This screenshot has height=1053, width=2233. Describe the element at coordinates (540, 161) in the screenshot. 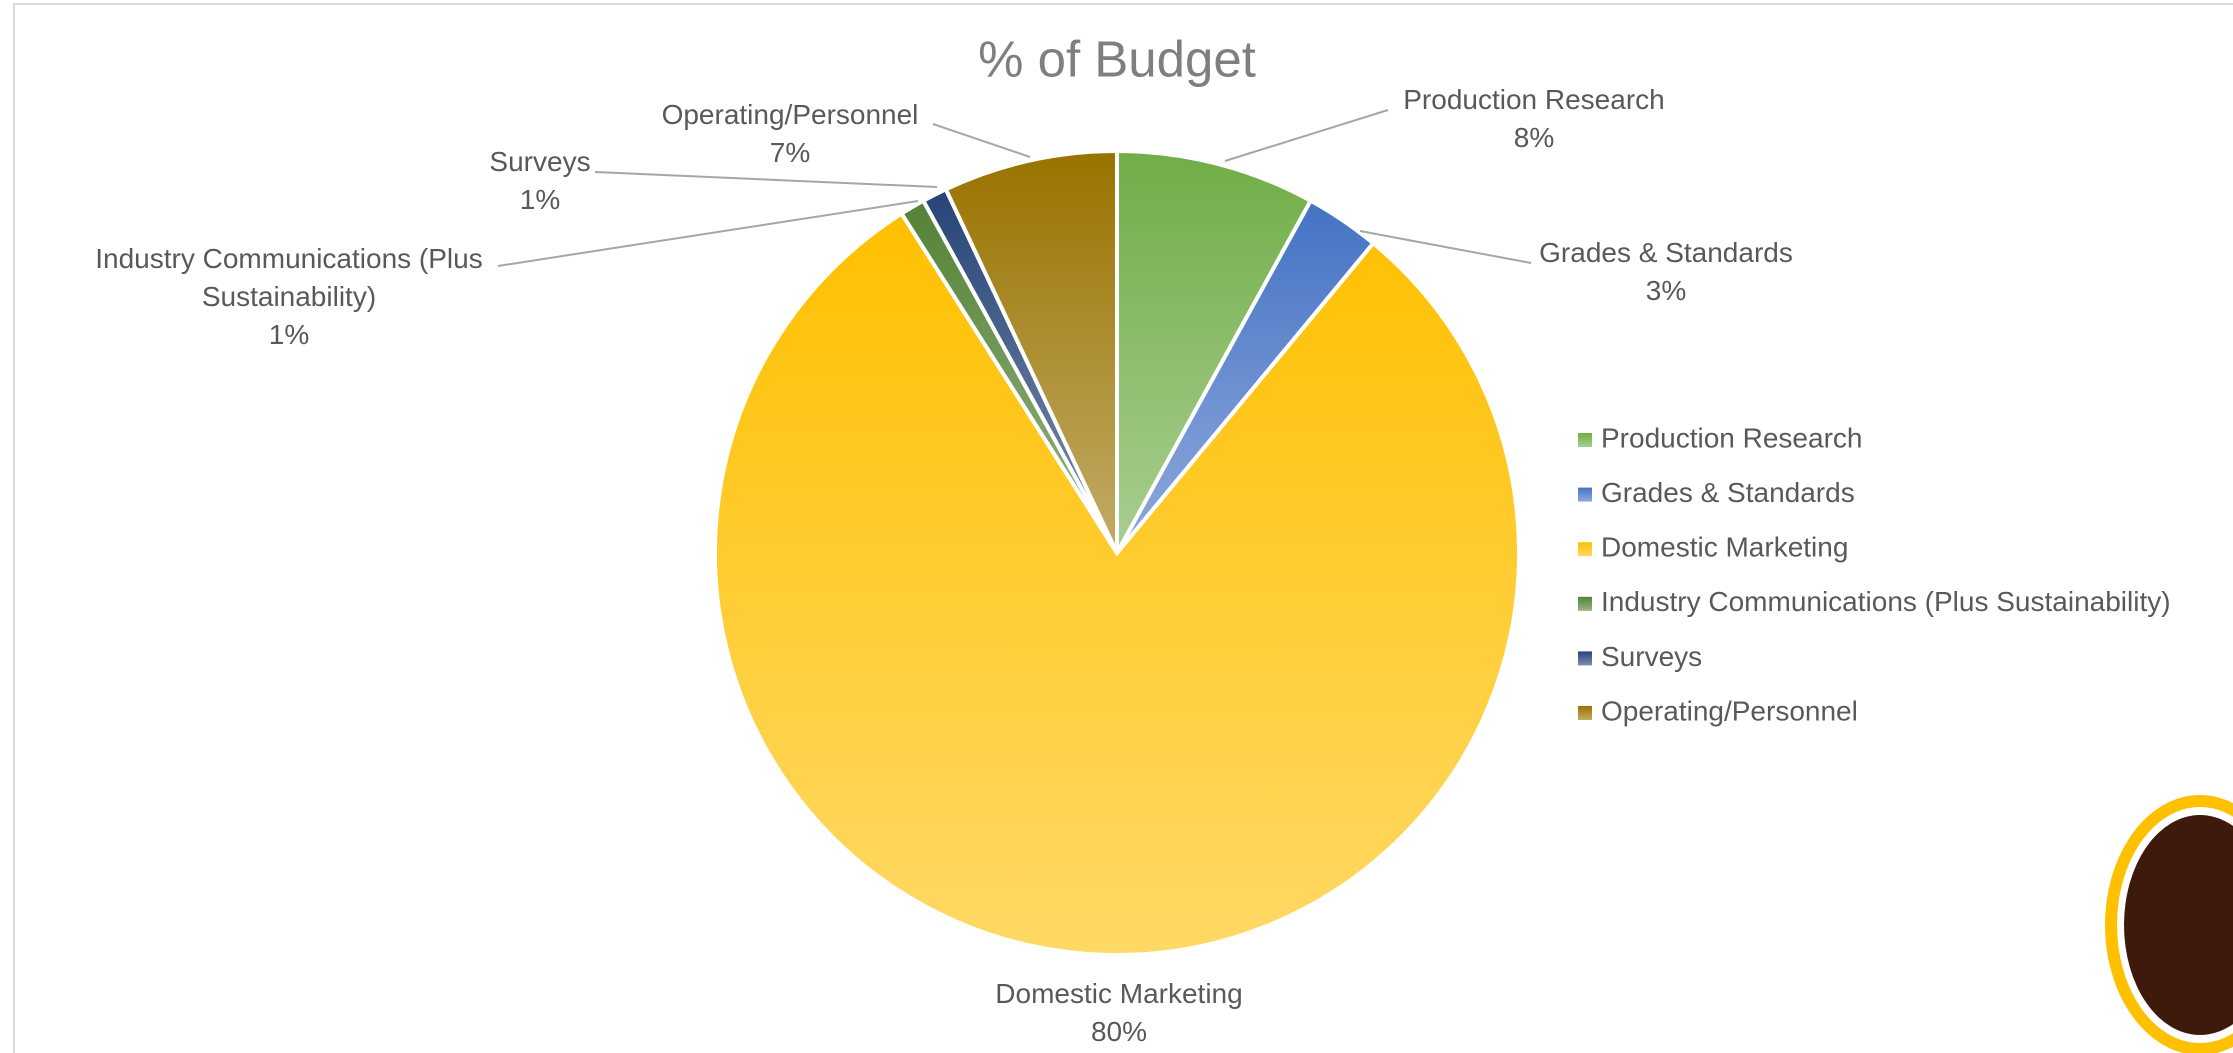

I see `label-name: Surveys` at that location.